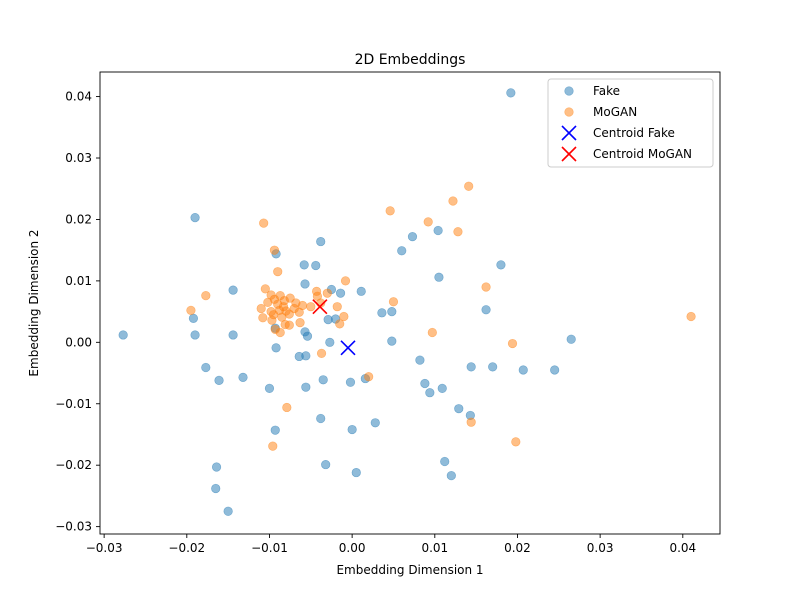 The image size is (800, 600). Describe the element at coordinates (78, 281) in the screenshot. I see `y-tick-label: 0.01` at that location.